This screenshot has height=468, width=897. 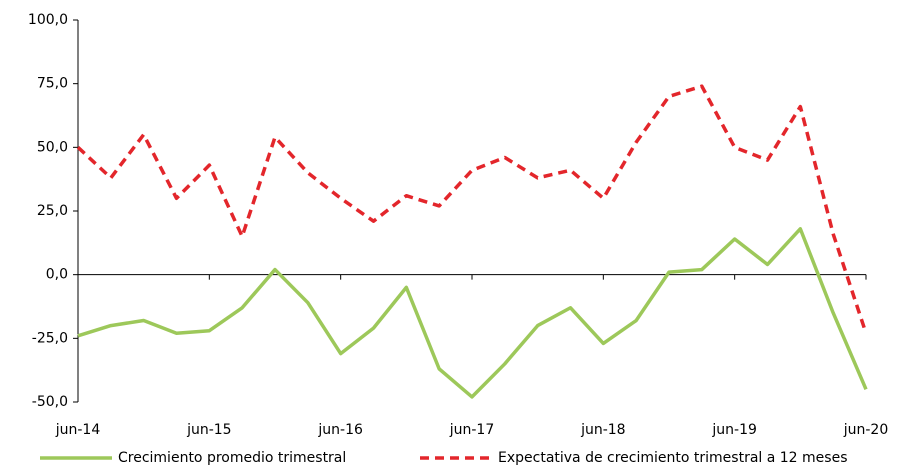 What do you see at coordinates (52, 84) in the screenshot?
I see `y-tick-label: 75,0` at bounding box center [52, 84].